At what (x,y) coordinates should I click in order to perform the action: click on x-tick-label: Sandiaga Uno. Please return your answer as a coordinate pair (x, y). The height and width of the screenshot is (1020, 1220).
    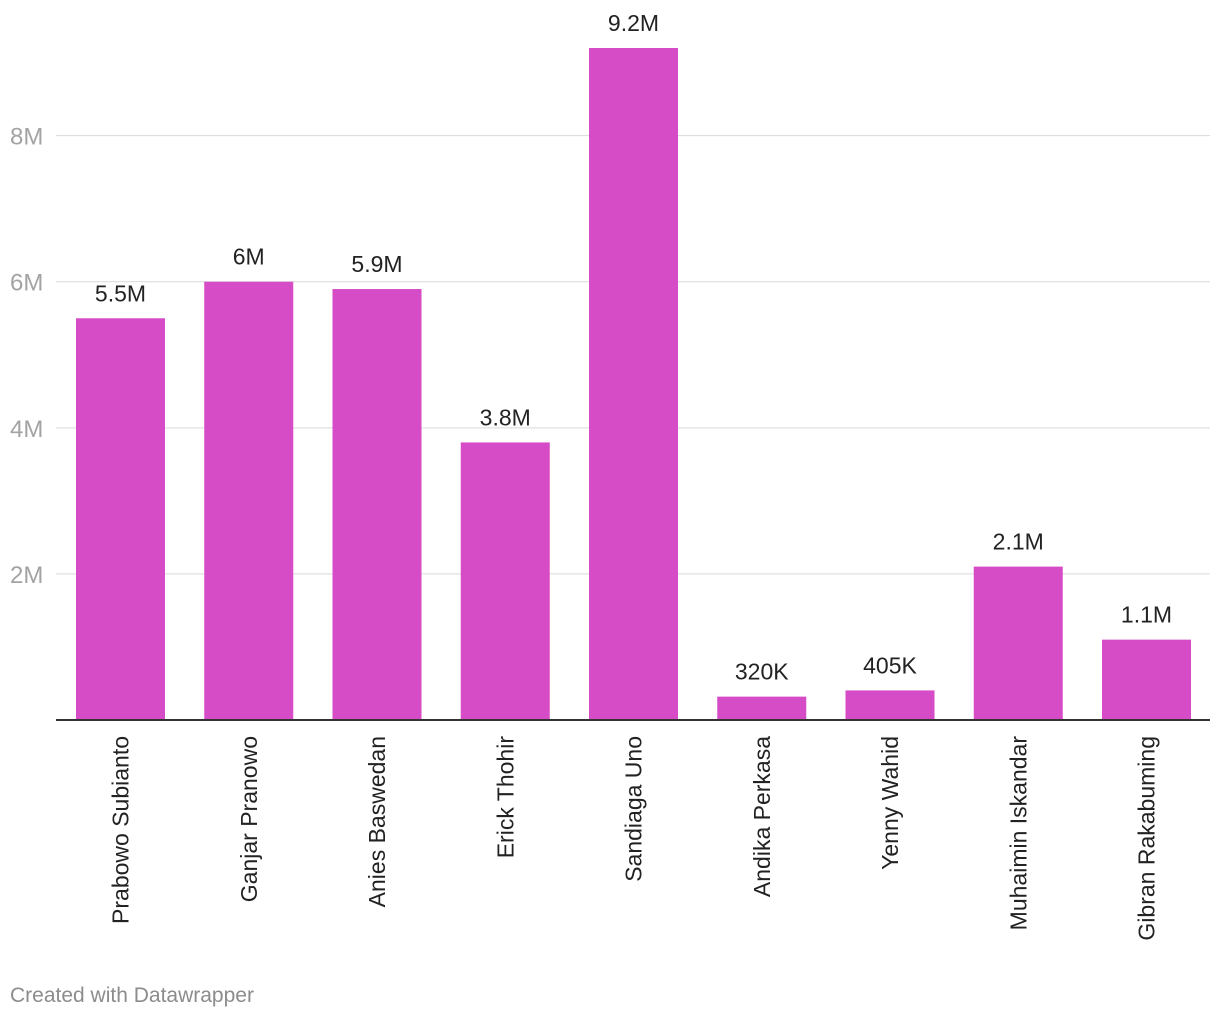
    Looking at the image, I should click on (634, 809).